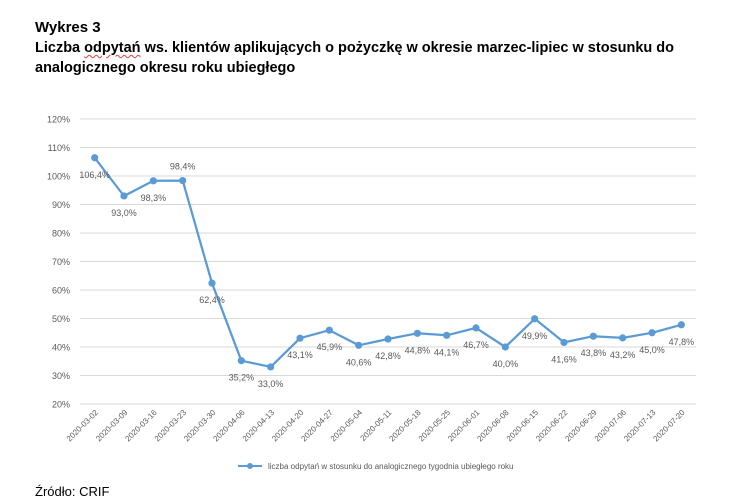  Describe the element at coordinates (330, 347) in the screenshot. I see `data-label: 45,9%` at that location.